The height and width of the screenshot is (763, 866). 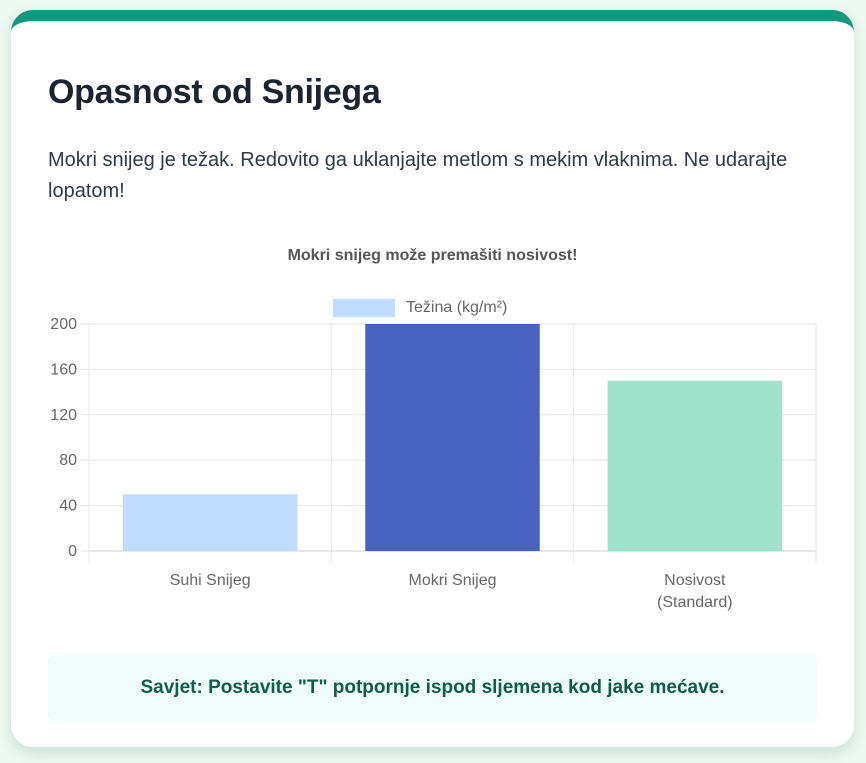 I want to click on bar-suhi-snijeg, so click(x=210, y=522).